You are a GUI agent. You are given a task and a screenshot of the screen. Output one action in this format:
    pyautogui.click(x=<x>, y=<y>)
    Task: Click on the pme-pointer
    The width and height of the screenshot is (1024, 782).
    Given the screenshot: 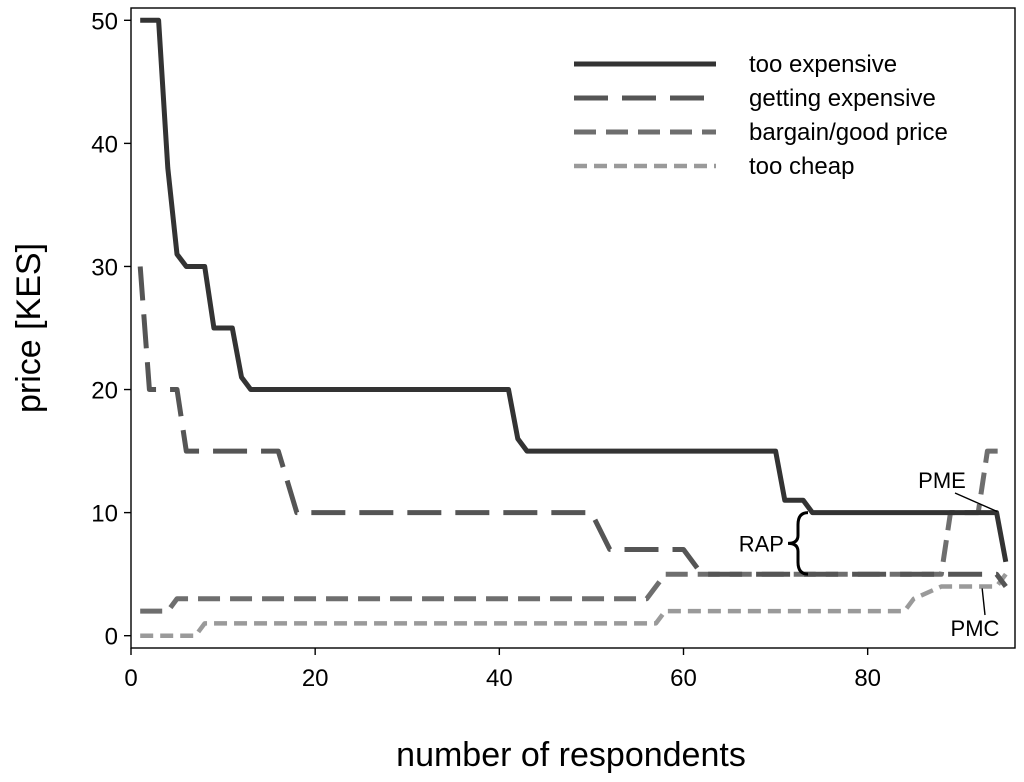 What is the action you would take?
    pyautogui.click(x=976, y=502)
    